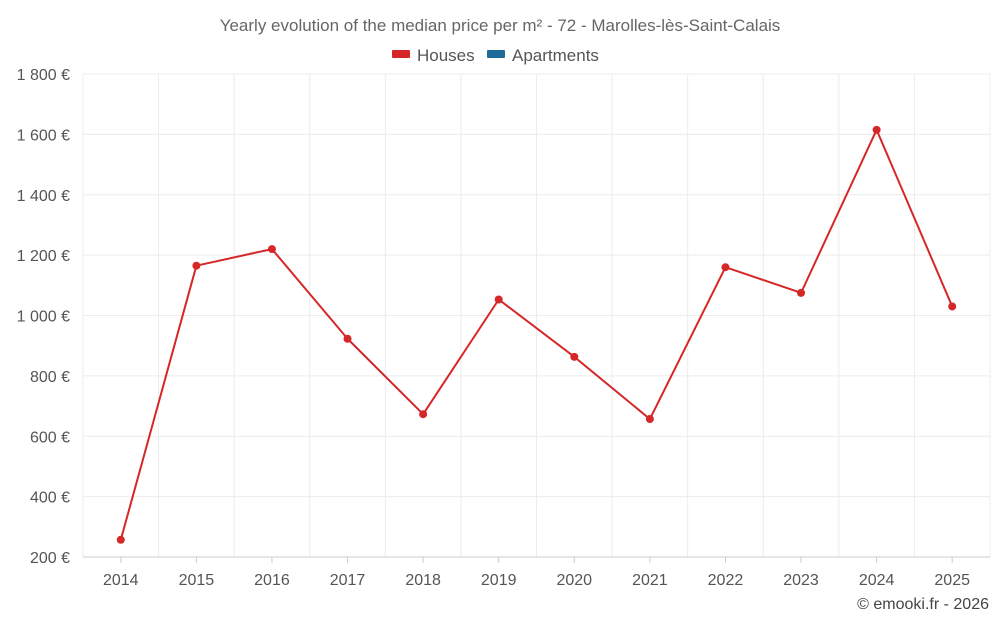 The image size is (1000, 625). Describe the element at coordinates (952, 580) in the screenshot. I see `x-tick-label: 2025` at that location.